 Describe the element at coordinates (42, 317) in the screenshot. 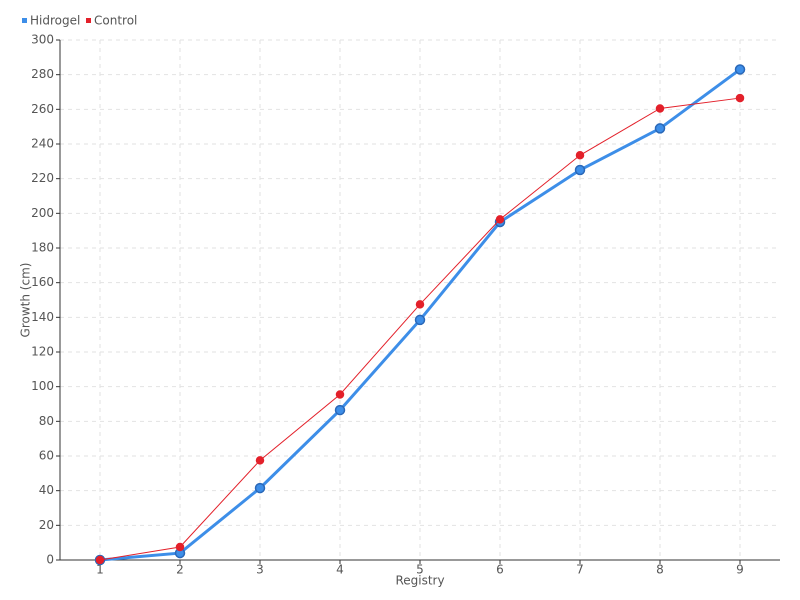

I see `y-tick-label: 140` at that location.